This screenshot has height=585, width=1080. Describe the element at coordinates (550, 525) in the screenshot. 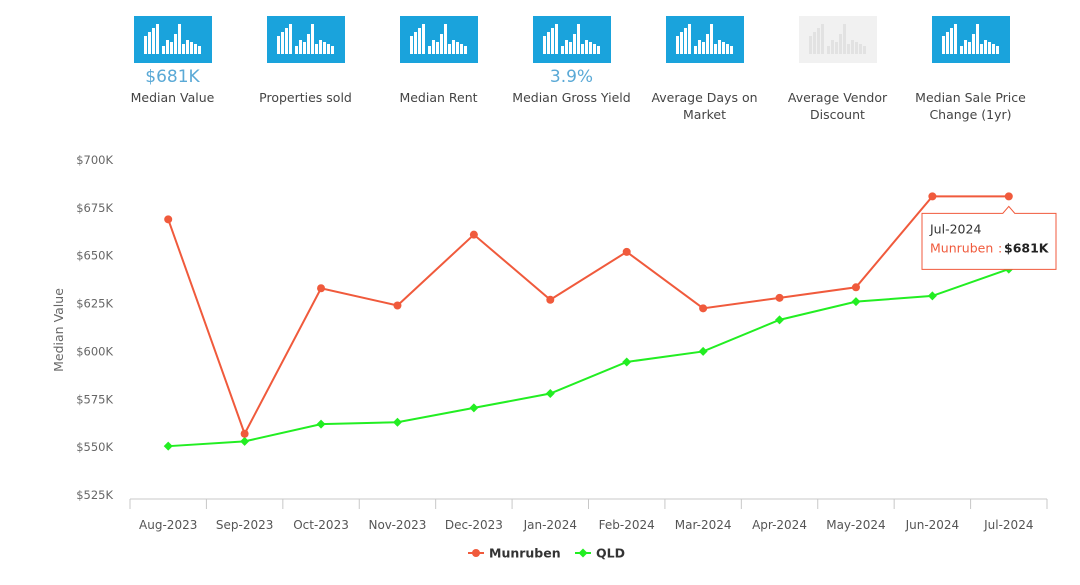

I see `x-tick-label: Jan-2024` at that location.